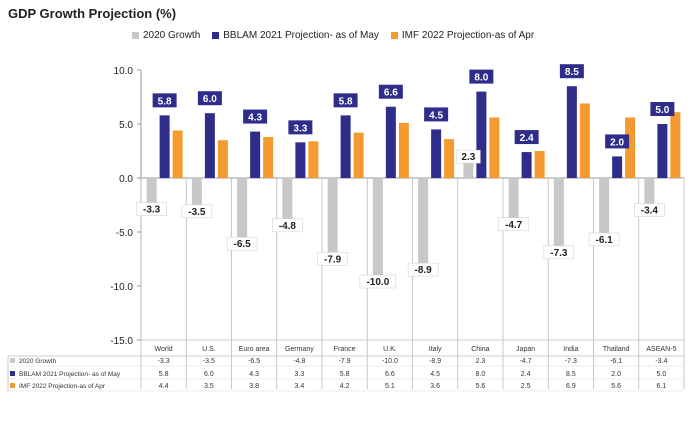  What do you see at coordinates (571, 374) in the screenshot?
I see `table-cell: 8.5` at bounding box center [571, 374].